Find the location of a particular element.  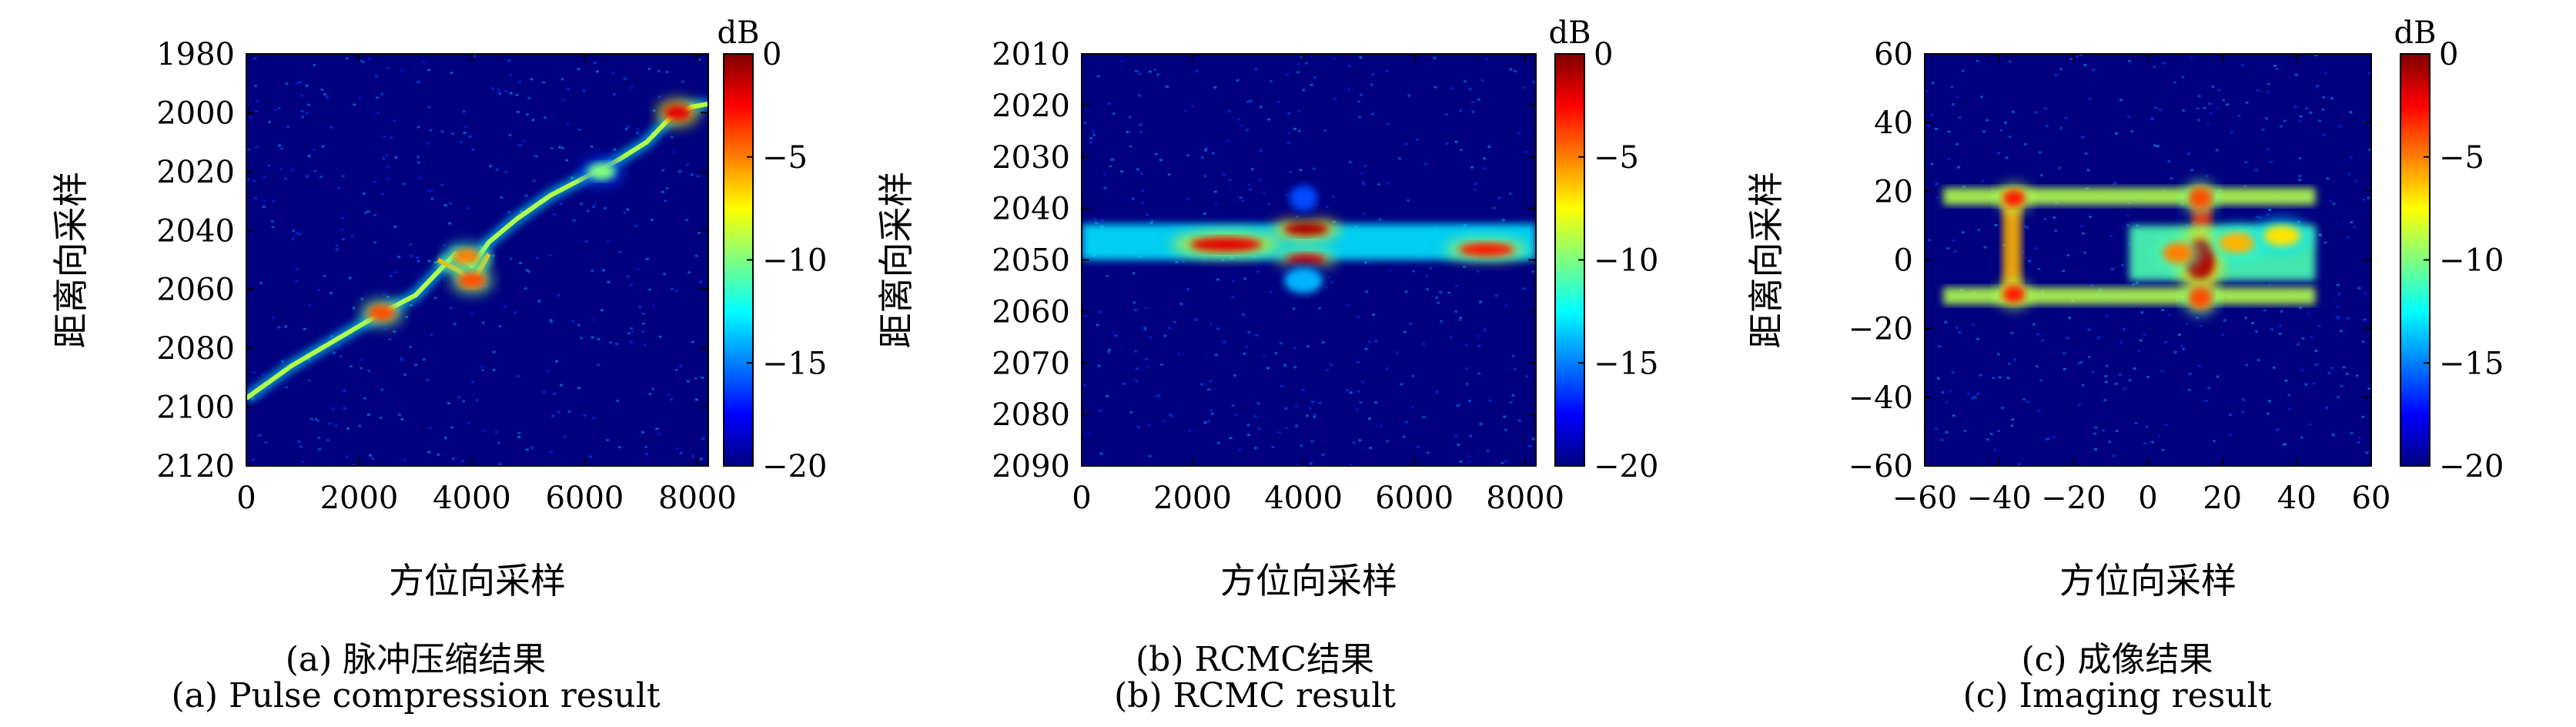

y-tick-label: 2100 is located at coordinates (196, 408).